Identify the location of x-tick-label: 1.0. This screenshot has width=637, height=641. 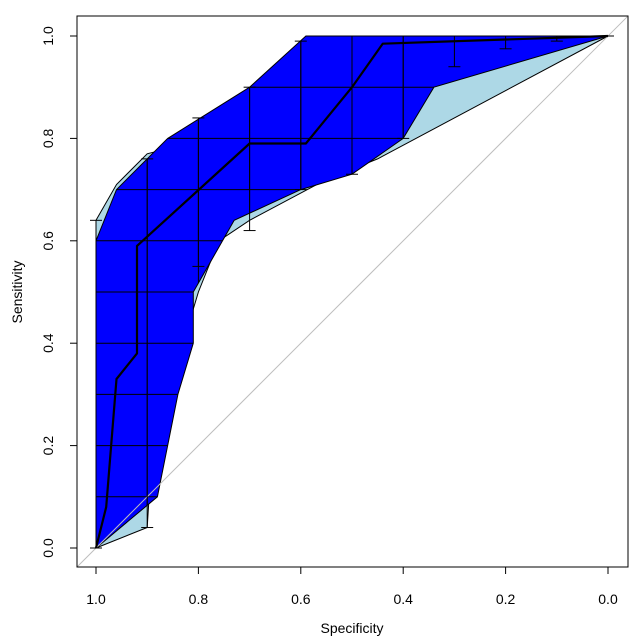
(96, 599).